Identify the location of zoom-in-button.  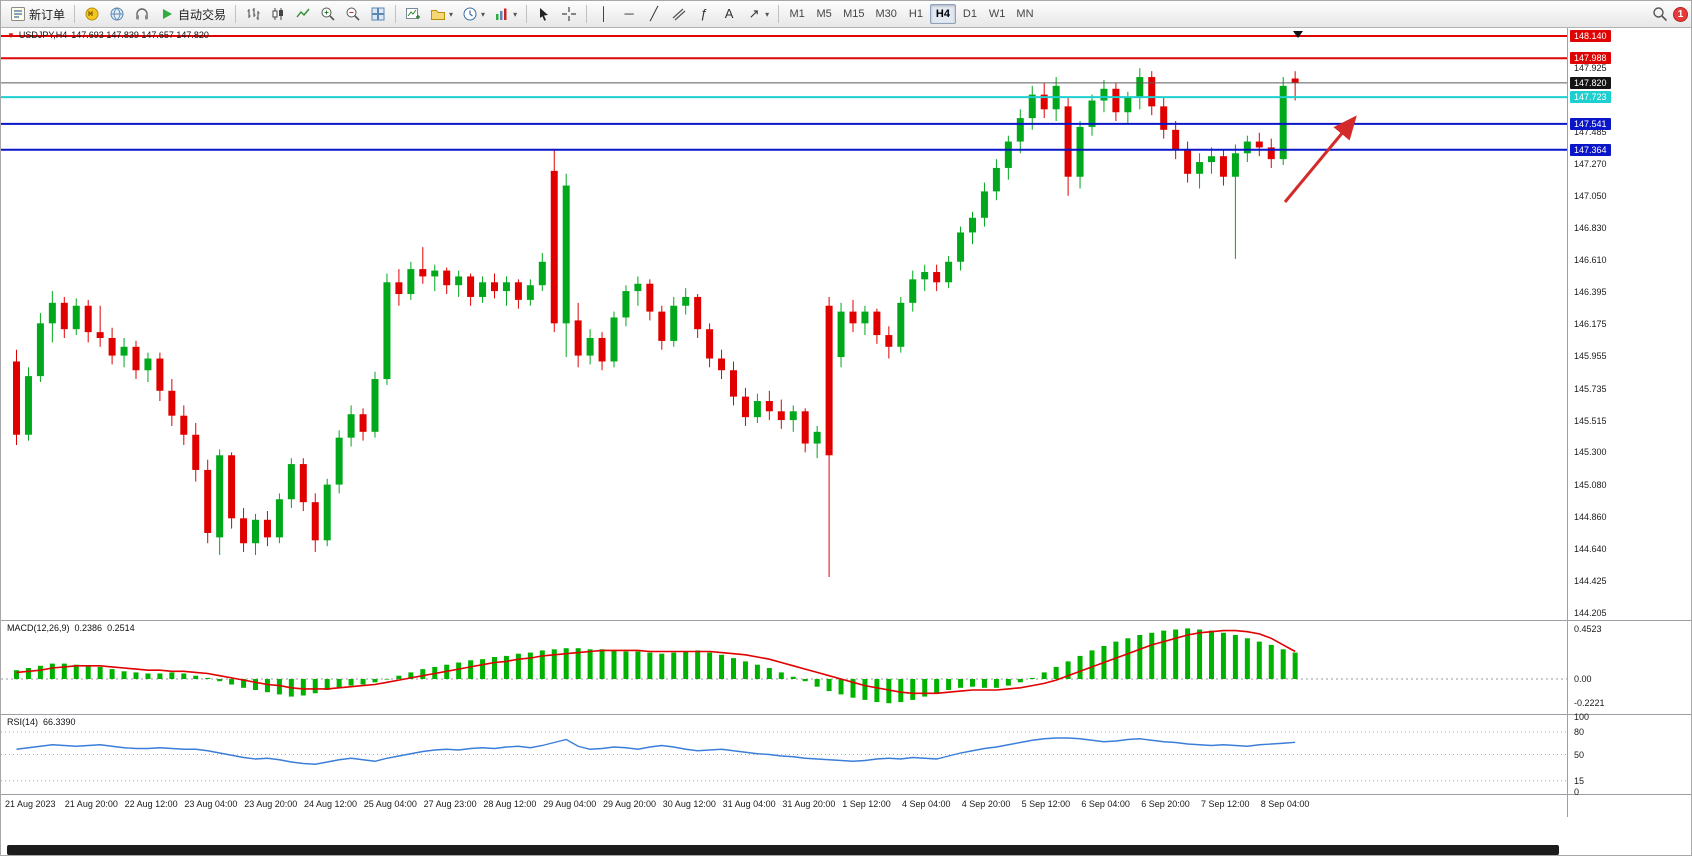
(328, 14).